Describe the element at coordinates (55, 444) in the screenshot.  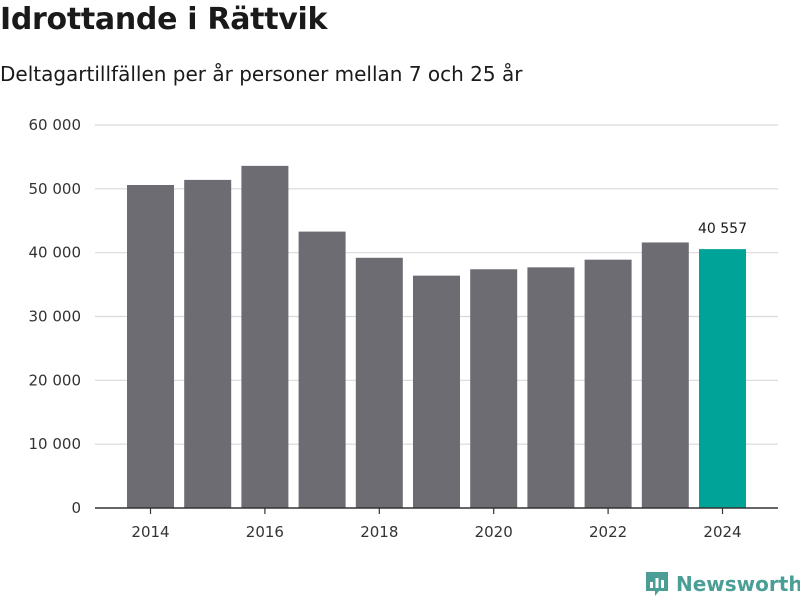
I see `y-tick-label: 10 000` at that location.